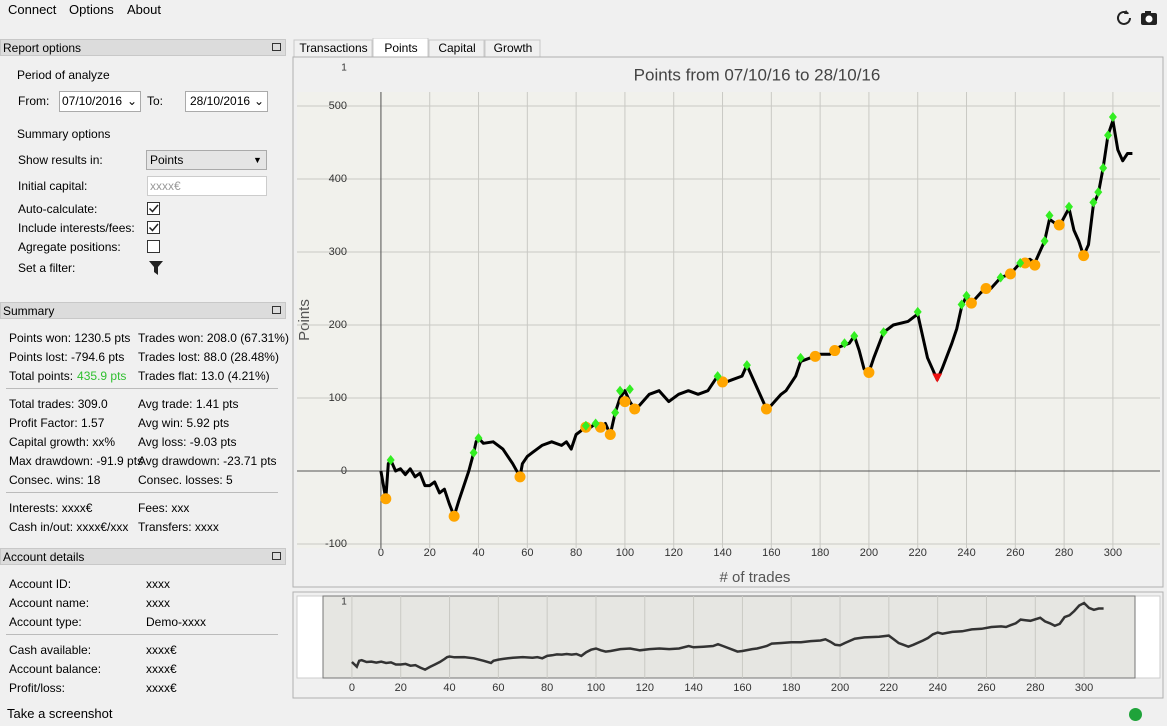  I want to click on summary-cell: Capital growth: xx%, so click(62, 442).